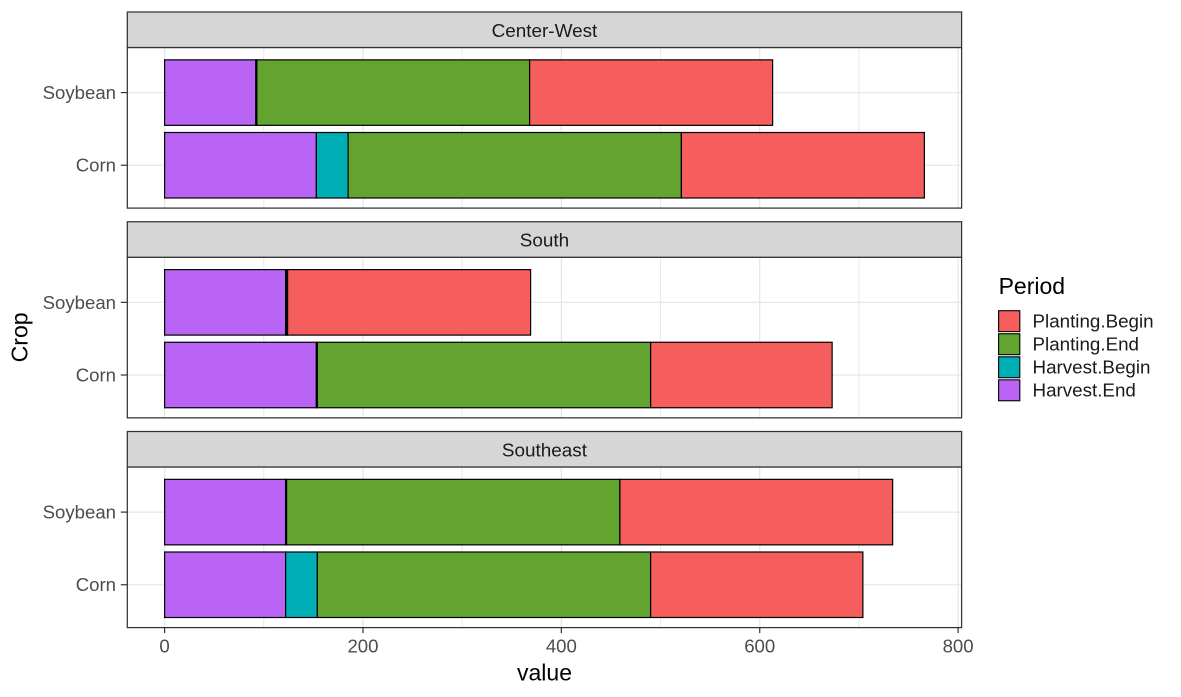  I want to click on legend-entry-harvest-end: Harvest.End, so click(1067, 390).